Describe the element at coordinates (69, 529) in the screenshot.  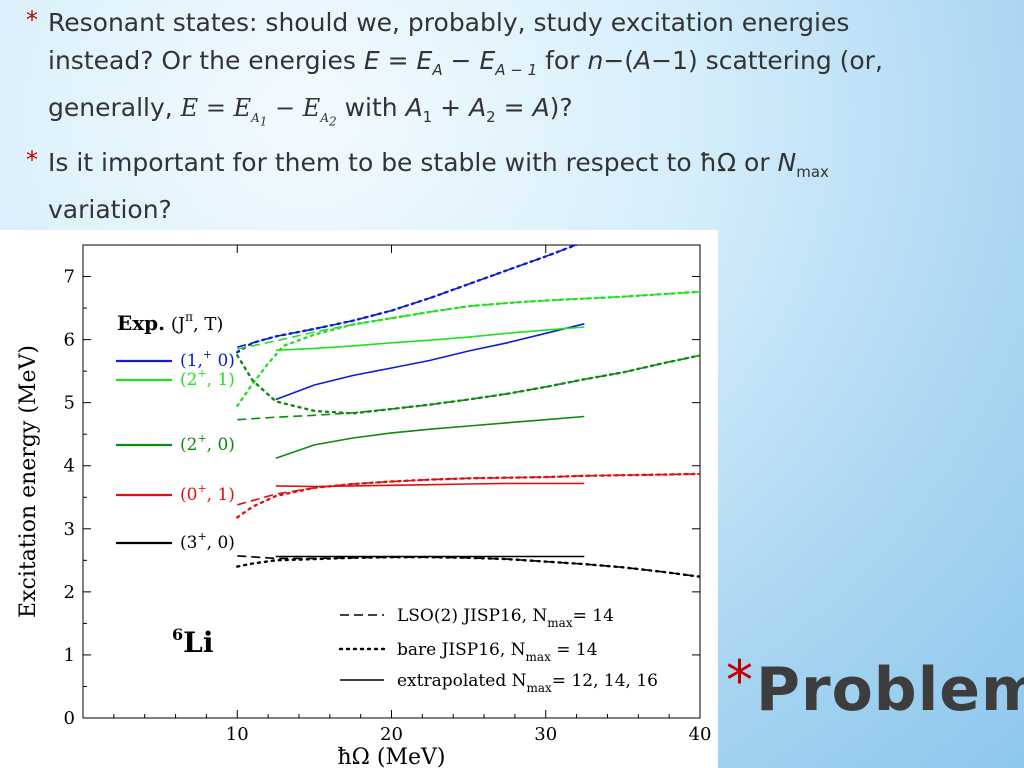
I see `y-tick-label: 3` at that location.